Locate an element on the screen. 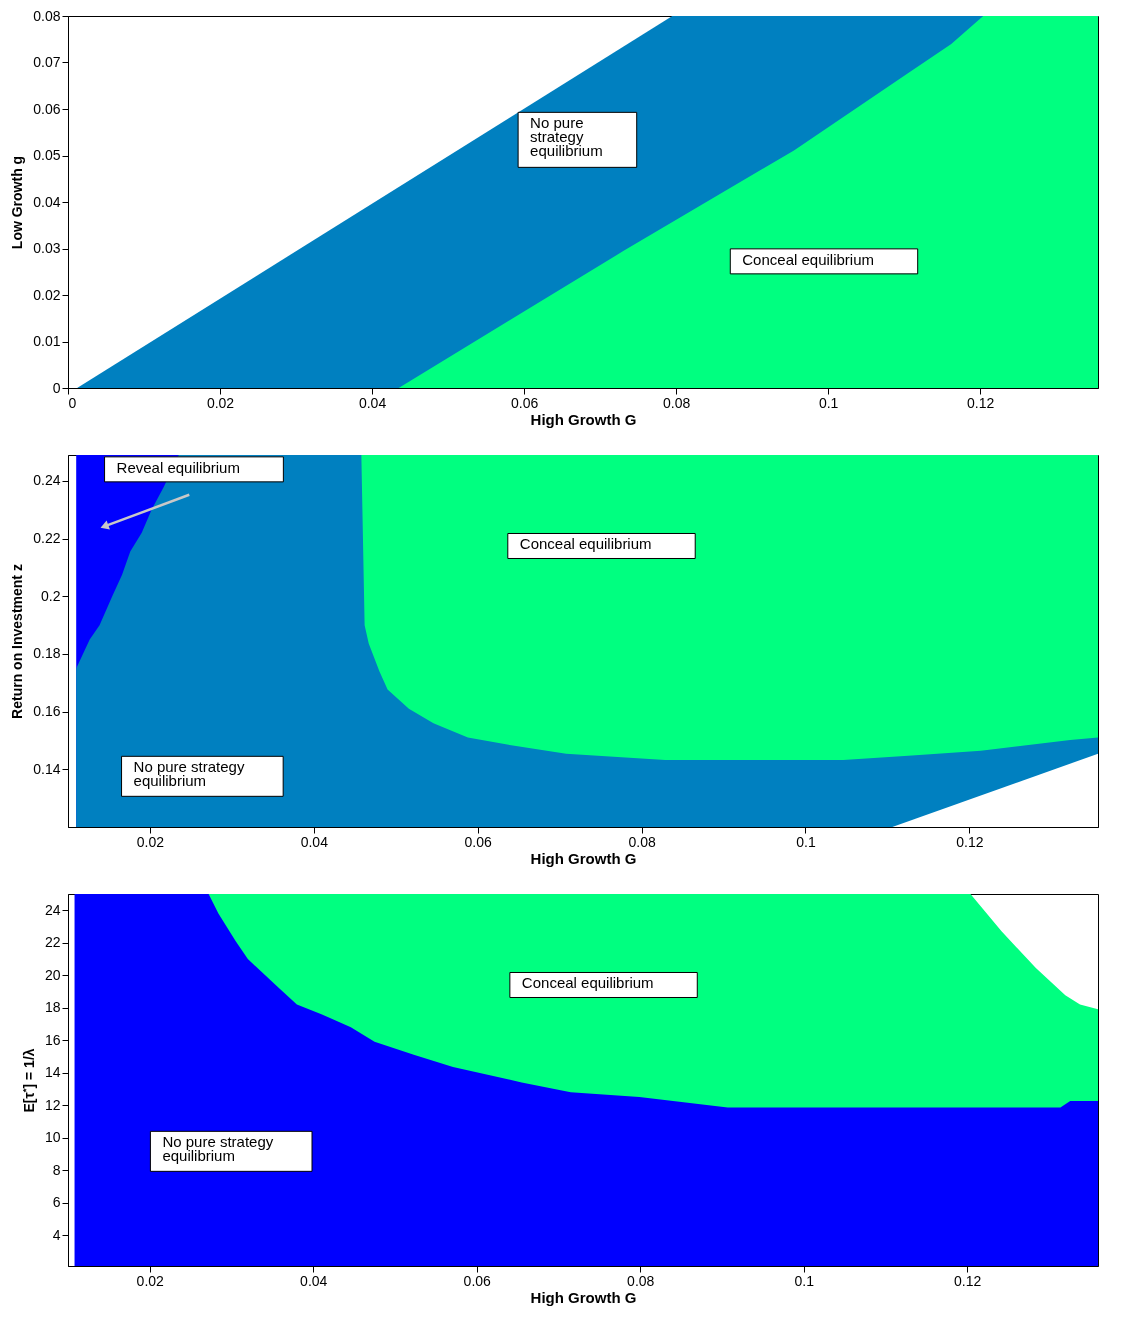 Image resolution: width=1138 pixels, height=1328 pixels. y-tick-label: 0.18 is located at coordinates (47, 653).